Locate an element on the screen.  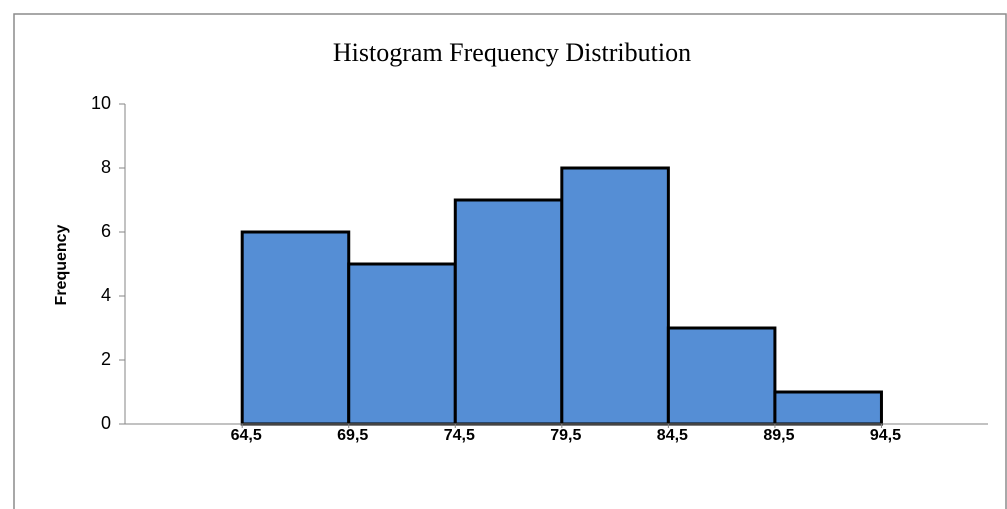
y-axis-label: Frequency is located at coordinates (61, 264).